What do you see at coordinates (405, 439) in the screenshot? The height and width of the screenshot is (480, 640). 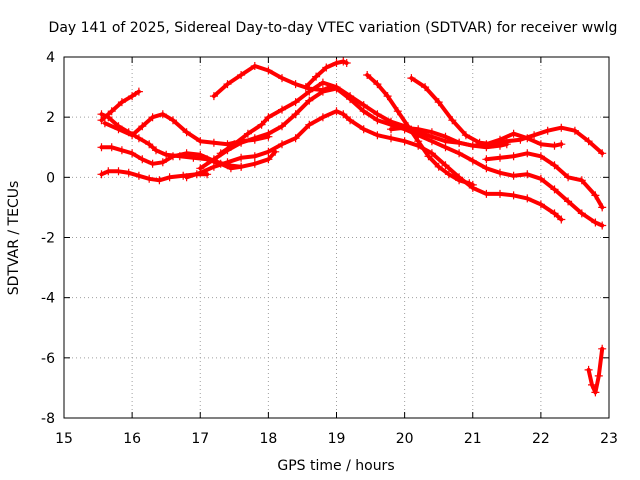 I see `x-tick-label: 20` at bounding box center [405, 439].